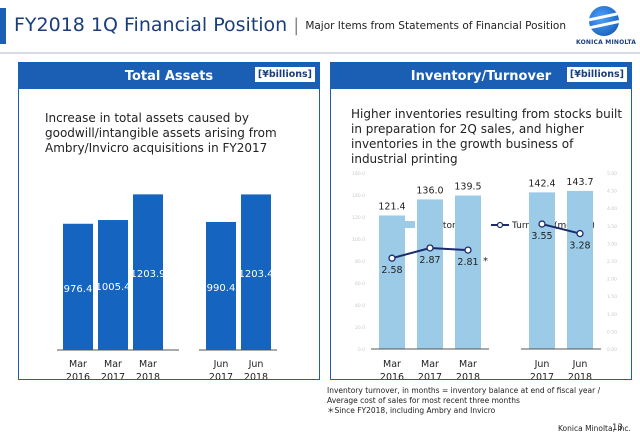  Describe the element at coordinates (358, 218) in the screenshot. I see `y-left-tick-label: 120.0` at that location.